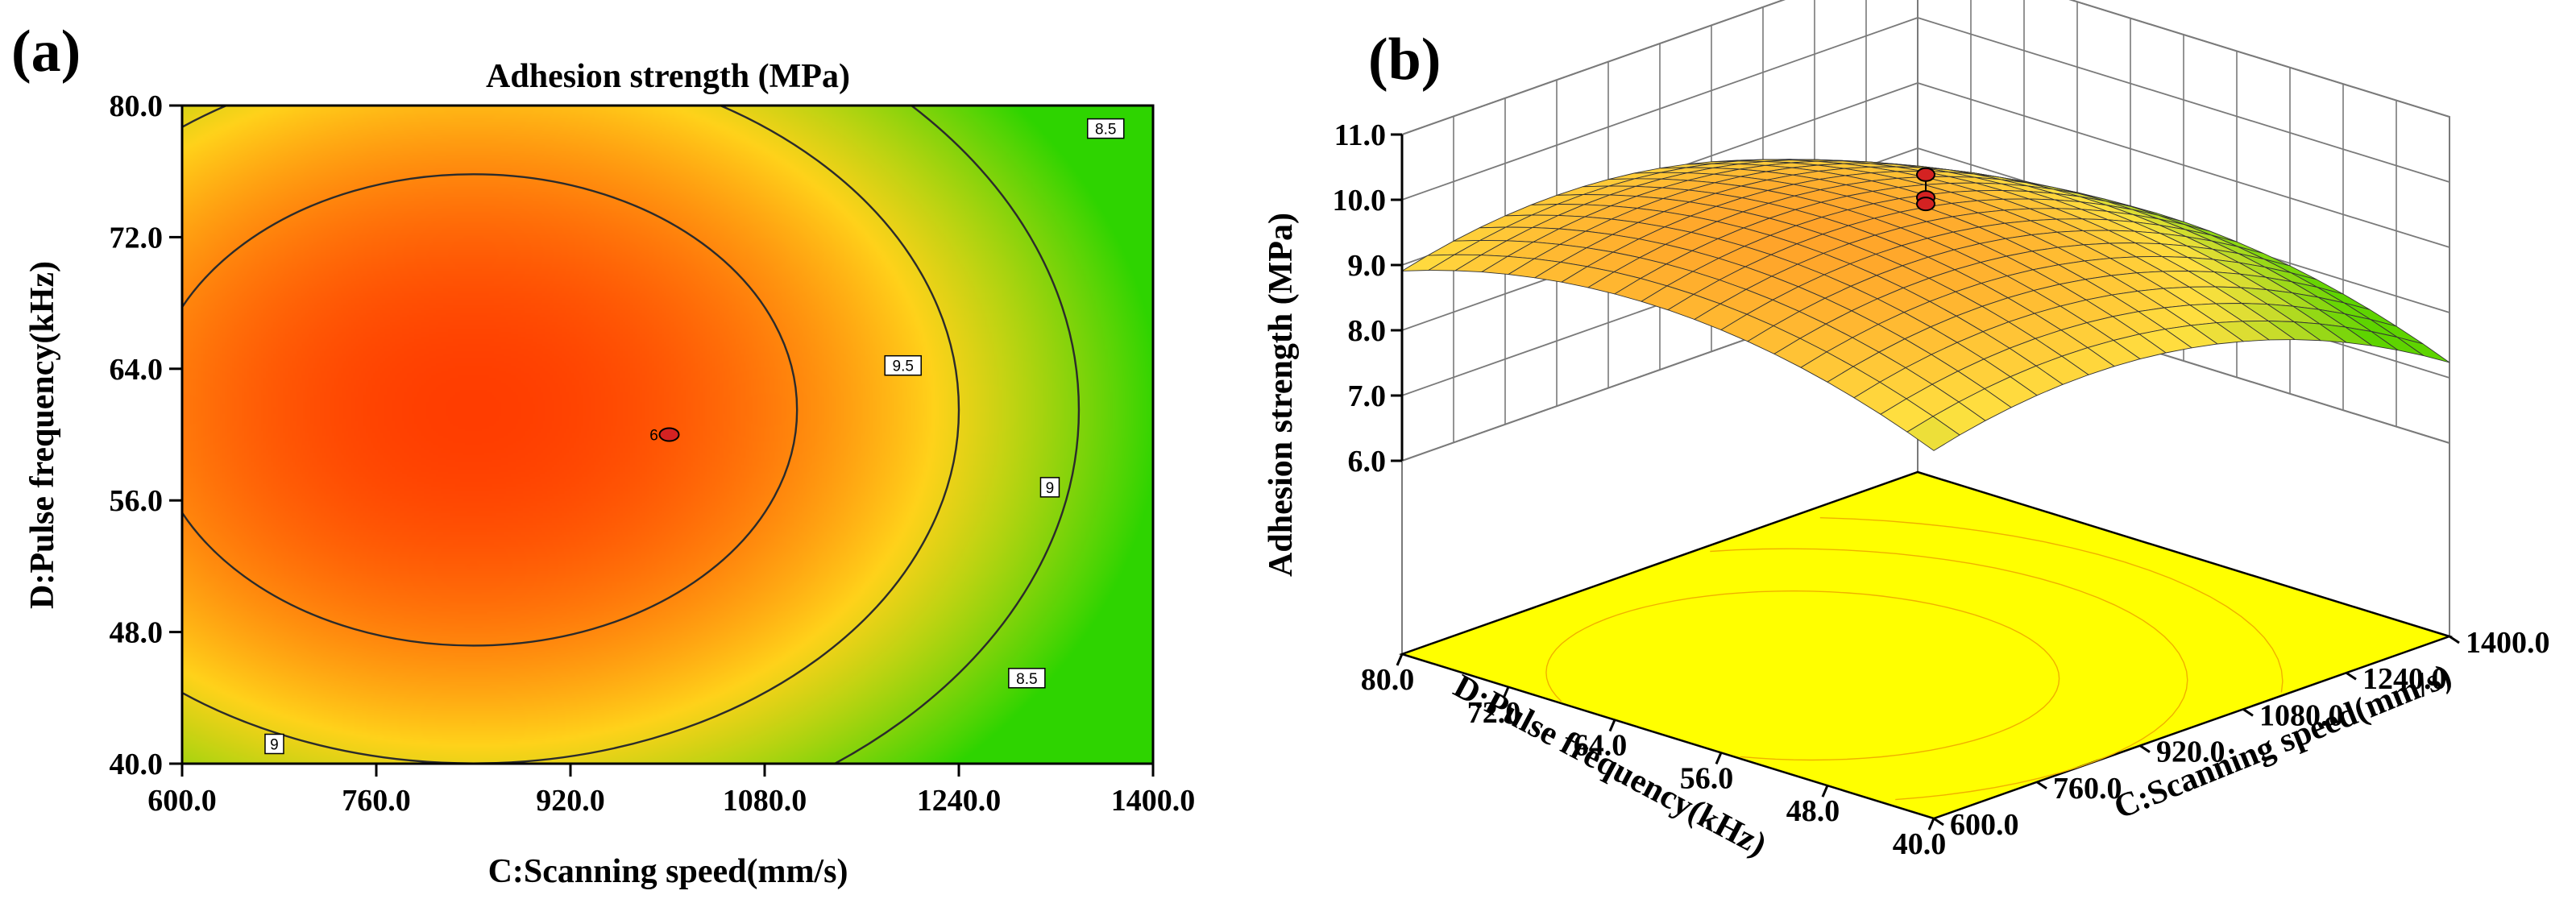  What do you see at coordinates (765, 801) in the screenshot?
I see `x-tick-label: 1080.0` at bounding box center [765, 801].